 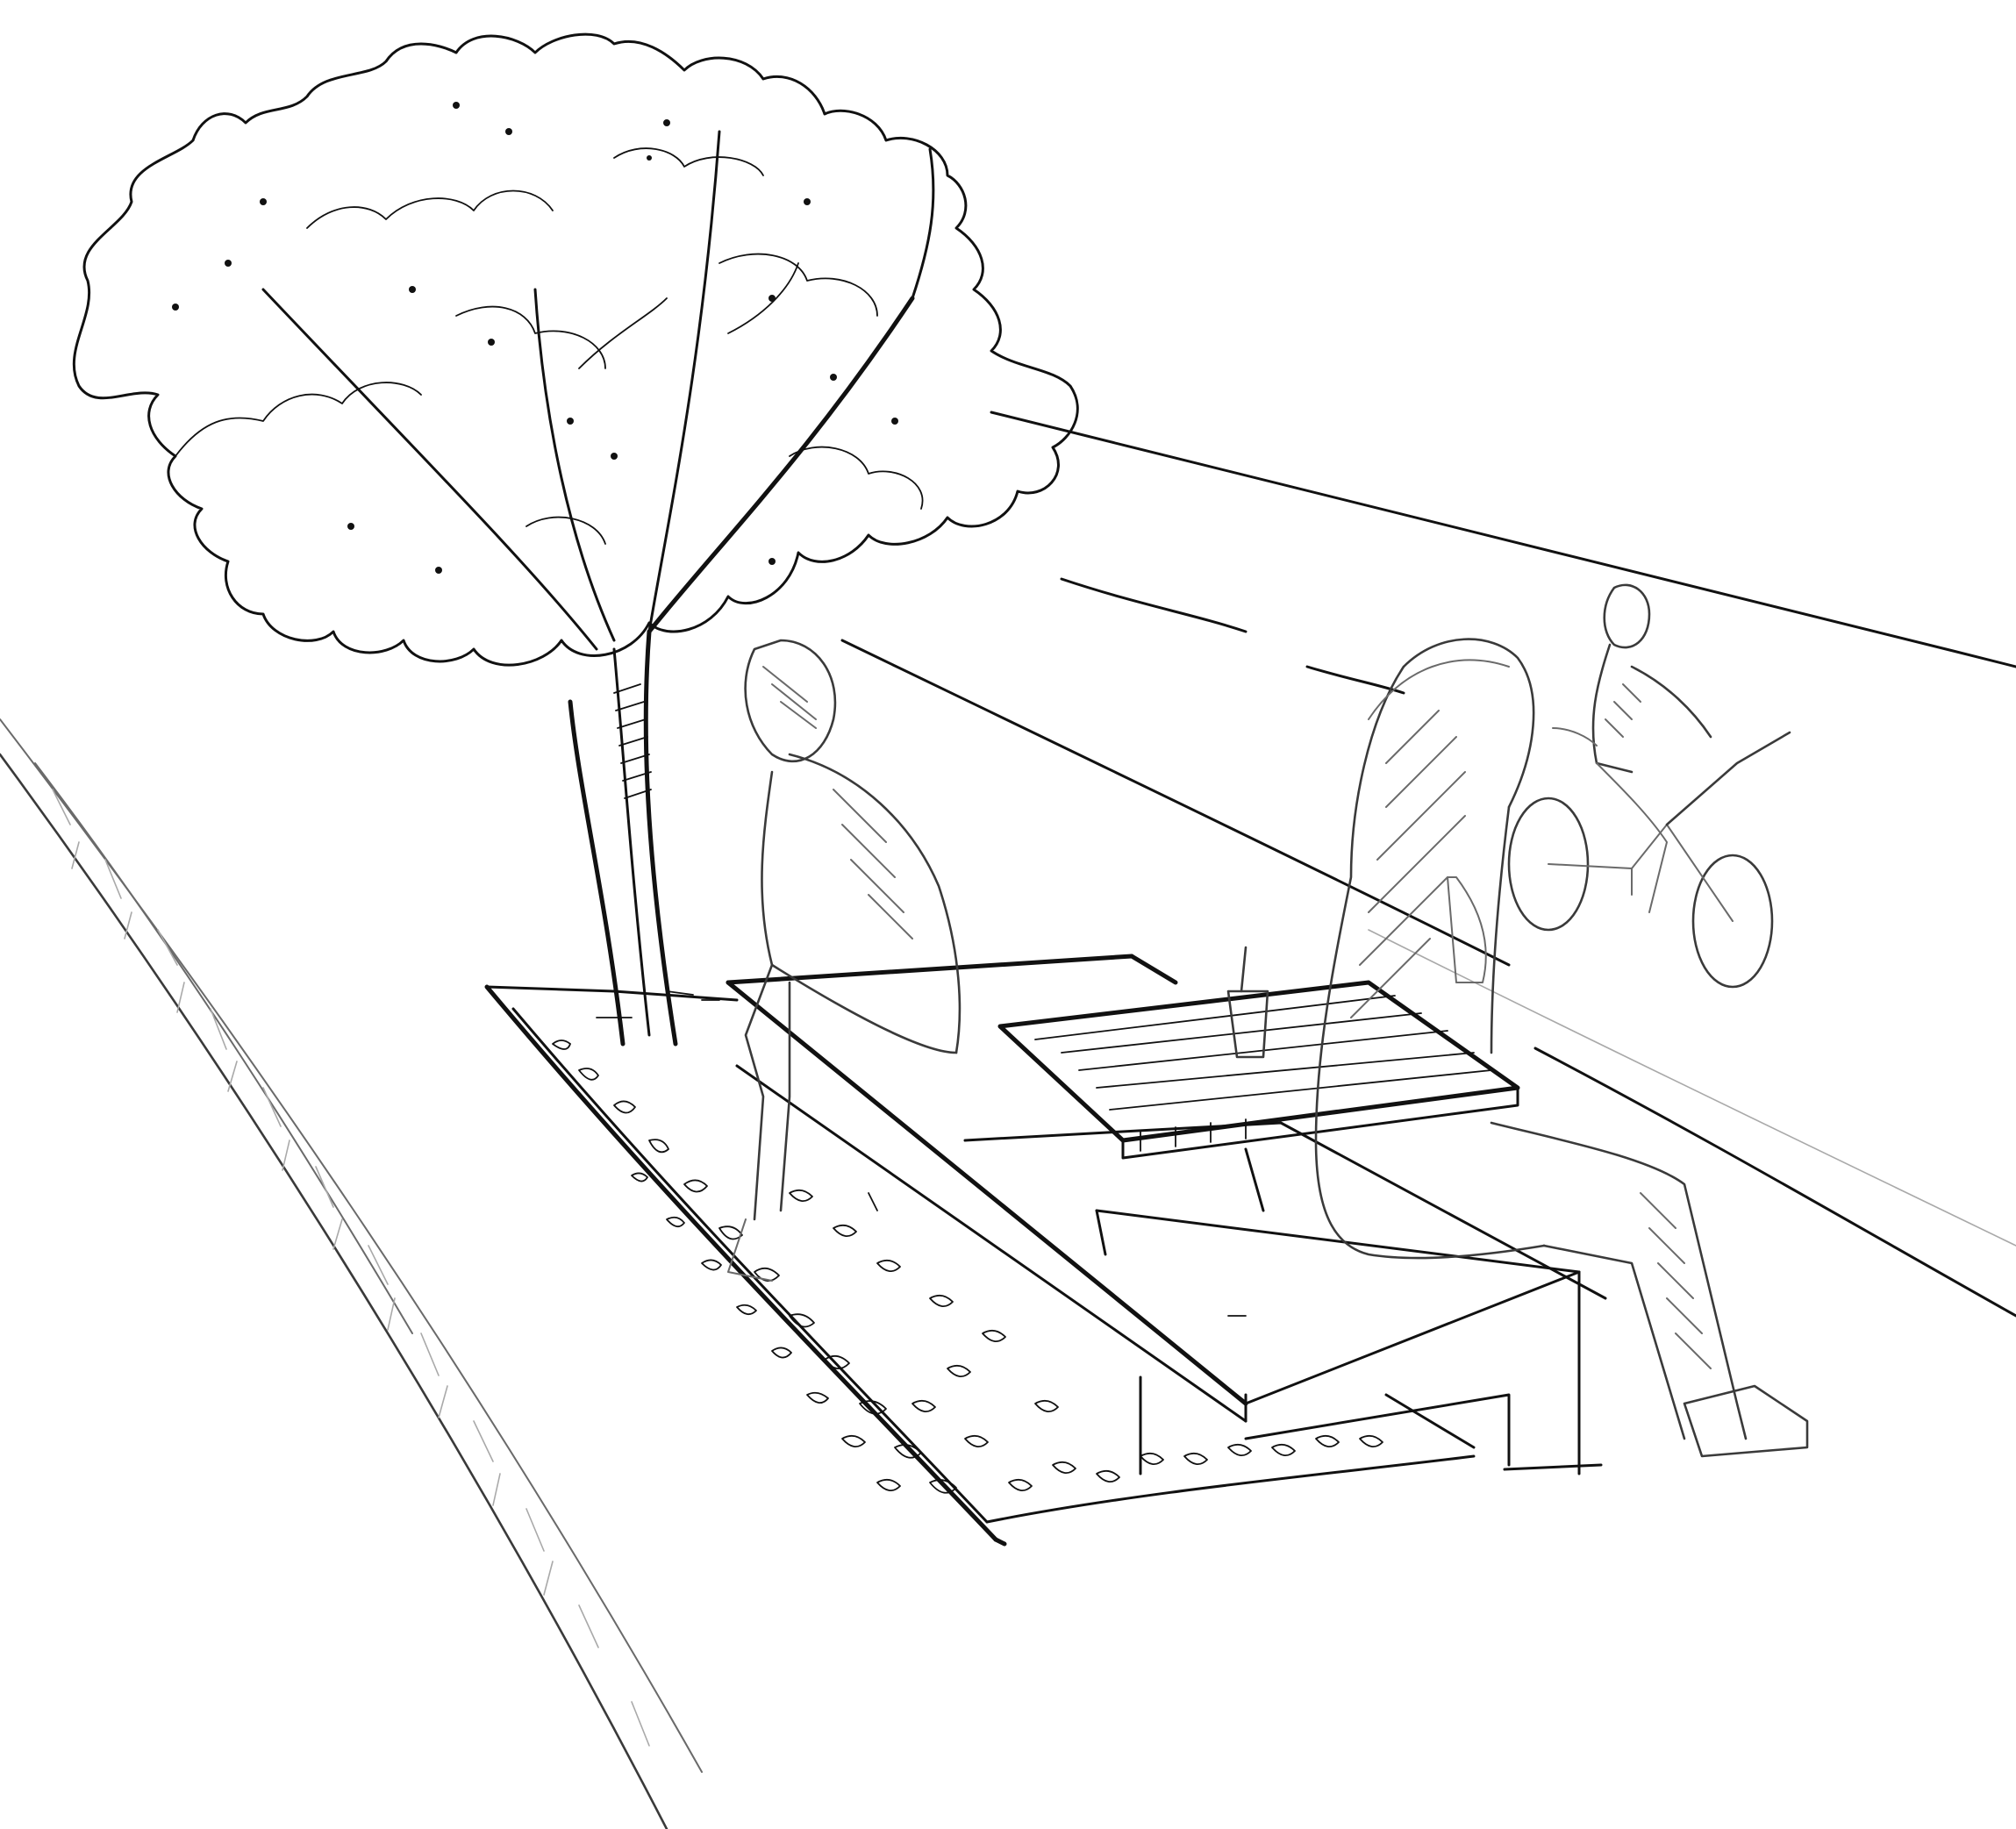 I want to click on gravel-fill, so click(x=967, y=1242).